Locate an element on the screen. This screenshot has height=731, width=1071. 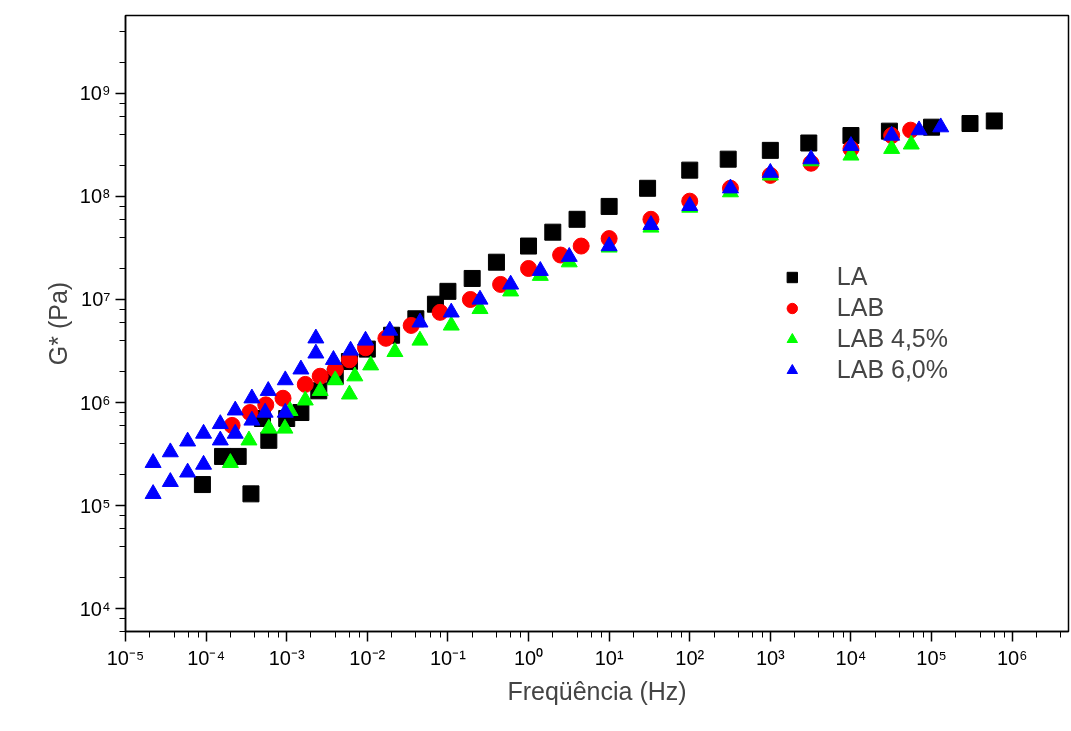
x-tick-label: 10⁻⁵ is located at coordinates (125, 657).